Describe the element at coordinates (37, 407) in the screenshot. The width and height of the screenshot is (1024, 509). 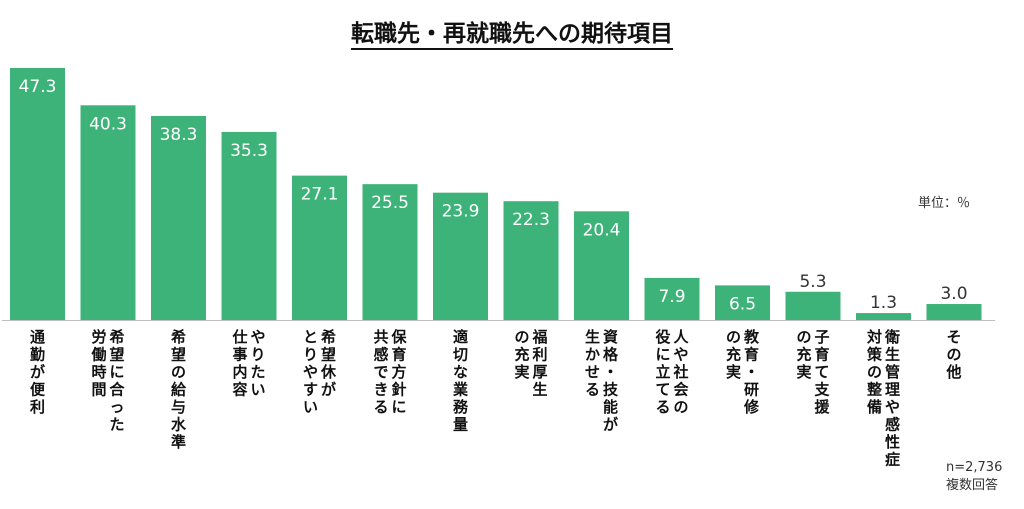
I see `category-label-1-line-1-char-5: 利` at that location.